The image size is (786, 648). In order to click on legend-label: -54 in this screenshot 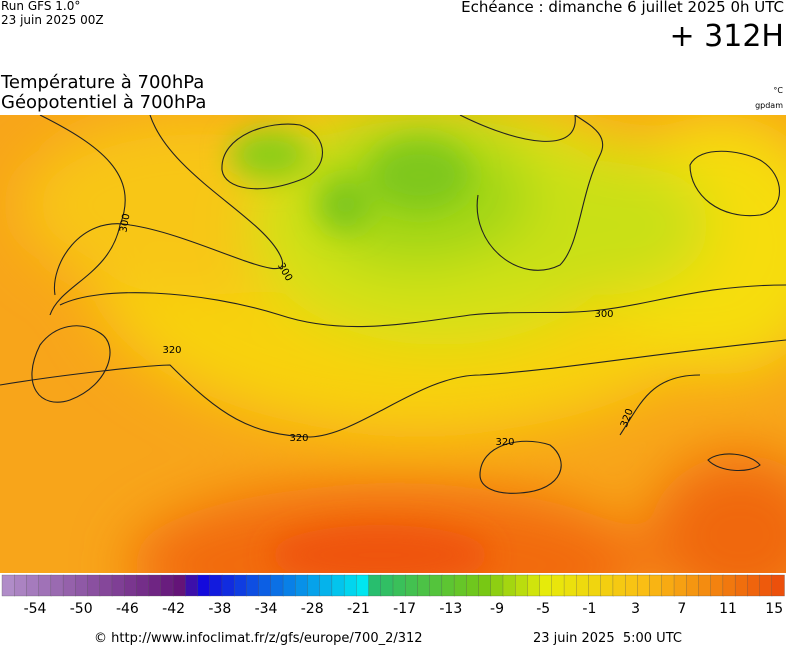, I will do `click(35, 609)`.